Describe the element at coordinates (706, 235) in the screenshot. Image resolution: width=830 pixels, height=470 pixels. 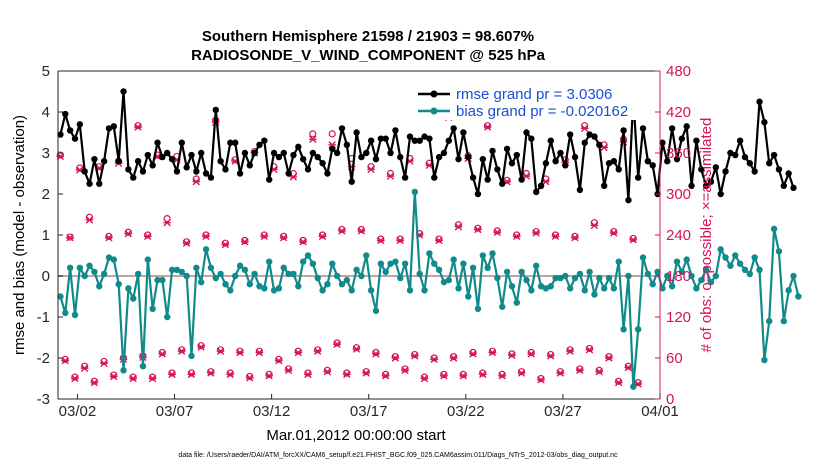
I see `y-axis-label-right: # of obs: o=possible; ×=assimilated` at that location.